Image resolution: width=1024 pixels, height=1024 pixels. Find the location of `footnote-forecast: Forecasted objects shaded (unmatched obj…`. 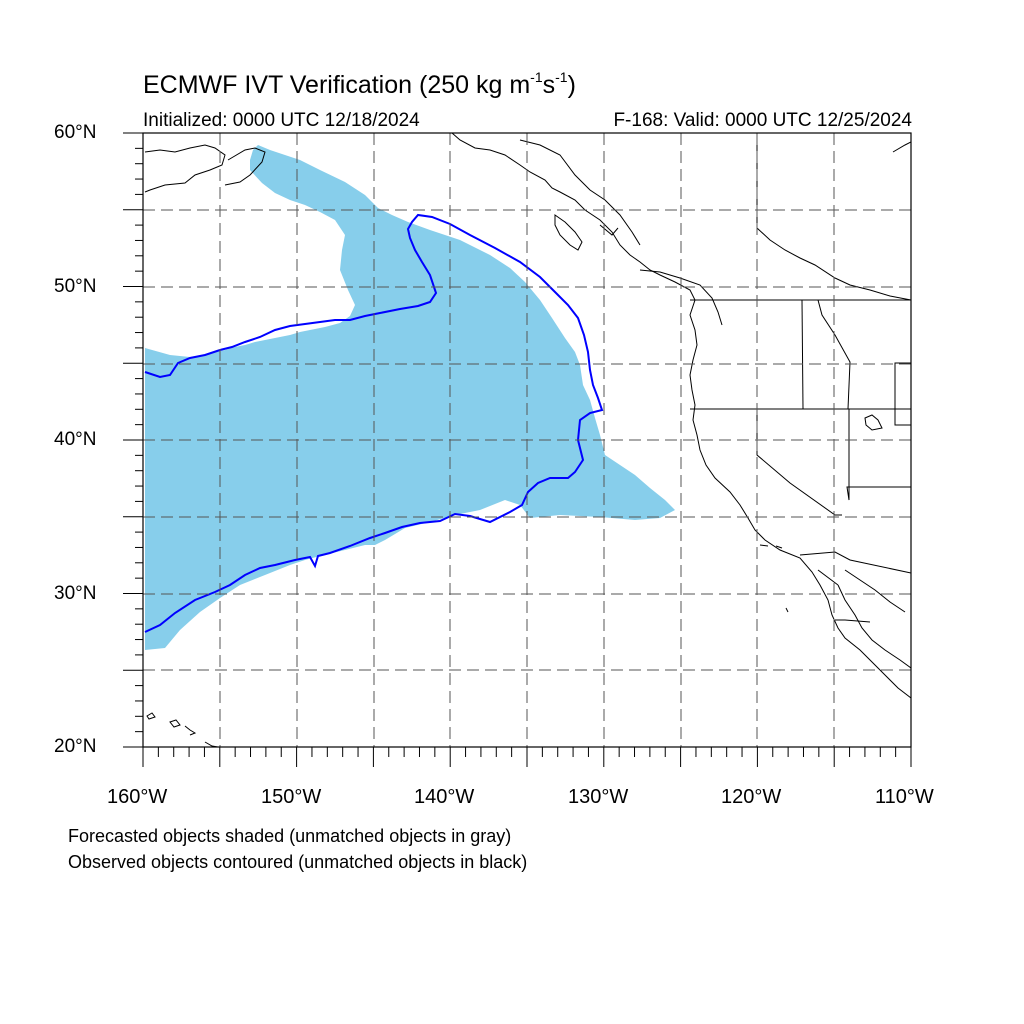

footnote-forecast: Forecasted objects shaded (unmatched obj… is located at coordinates (290, 836).